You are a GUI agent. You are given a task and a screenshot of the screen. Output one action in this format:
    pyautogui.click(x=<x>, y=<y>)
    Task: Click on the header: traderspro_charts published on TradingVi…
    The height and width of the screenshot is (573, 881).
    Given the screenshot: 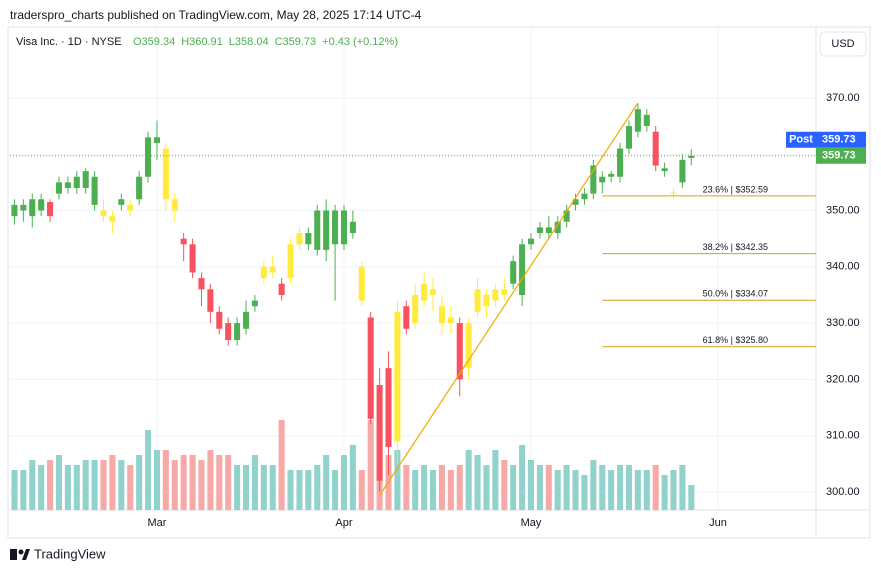 What is the action you would take?
    pyautogui.click(x=216, y=15)
    